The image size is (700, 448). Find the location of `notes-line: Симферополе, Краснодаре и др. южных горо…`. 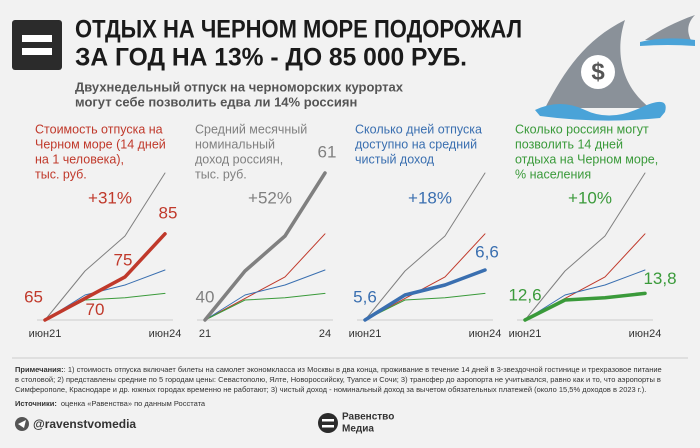

notes-line: Симферополе, Краснодаре и др. южных горо… is located at coordinates (330, 389).